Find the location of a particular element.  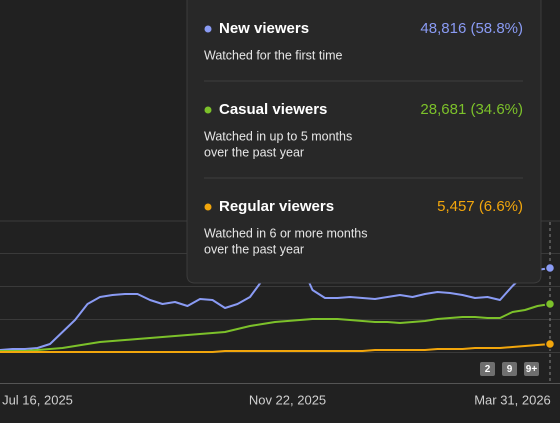

legend-name: New viewers is located at coordinates (264, 28).